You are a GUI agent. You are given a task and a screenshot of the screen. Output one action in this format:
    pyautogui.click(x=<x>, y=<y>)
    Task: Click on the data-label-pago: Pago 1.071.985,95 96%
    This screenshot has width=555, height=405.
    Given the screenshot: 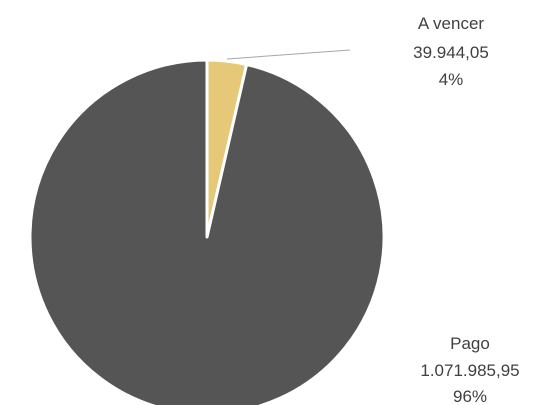 What is the action you would take?
    pyautogui.click(x=469, y=369)
    